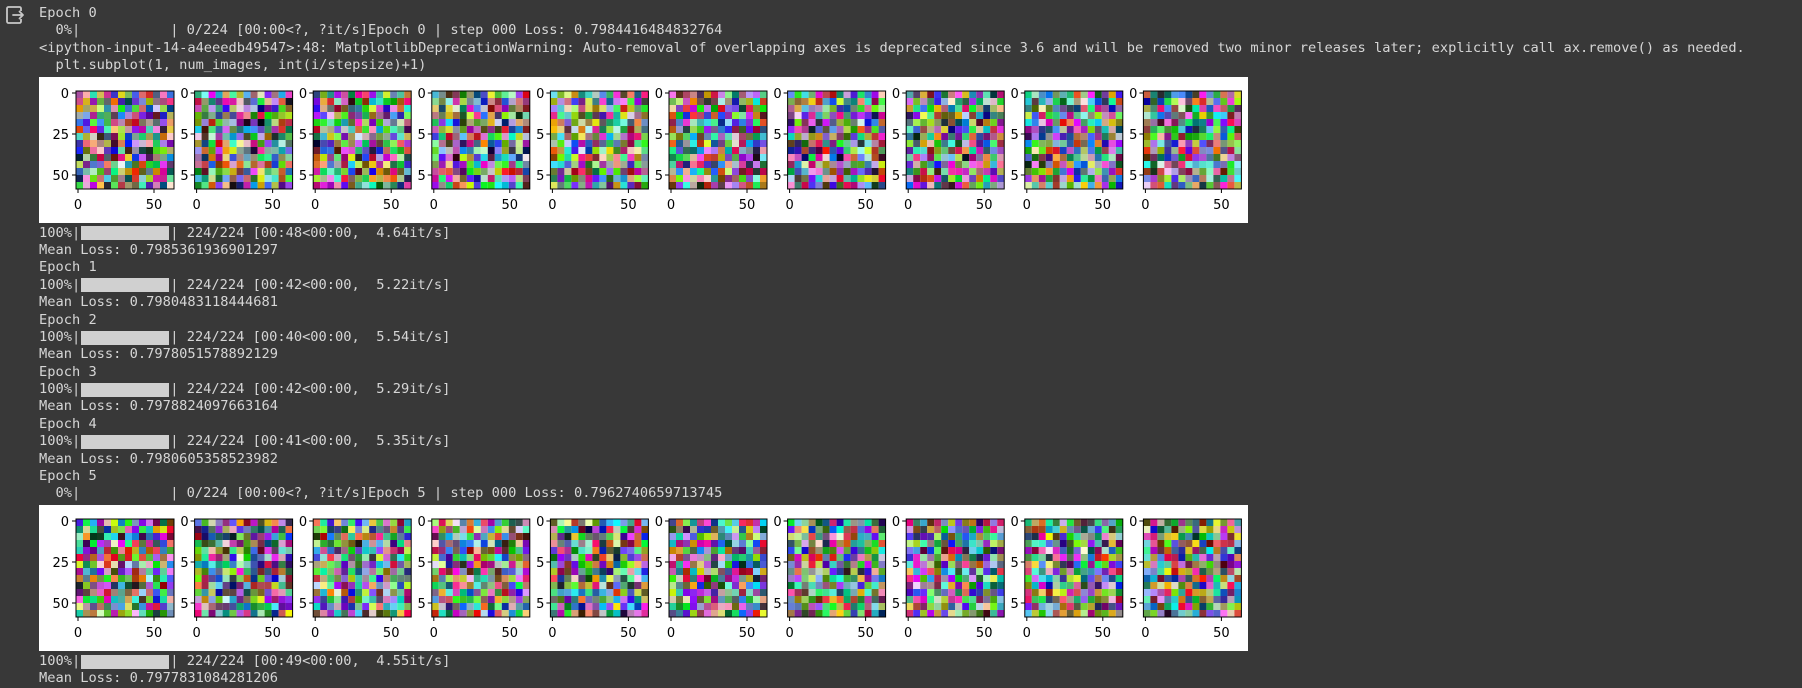 This screenshot has width=1802, height=688. What do you see at coordinates (68, 13) in the screenshot?
I see `epoch-label: Epoch 0` at bounding box center [68, 13].